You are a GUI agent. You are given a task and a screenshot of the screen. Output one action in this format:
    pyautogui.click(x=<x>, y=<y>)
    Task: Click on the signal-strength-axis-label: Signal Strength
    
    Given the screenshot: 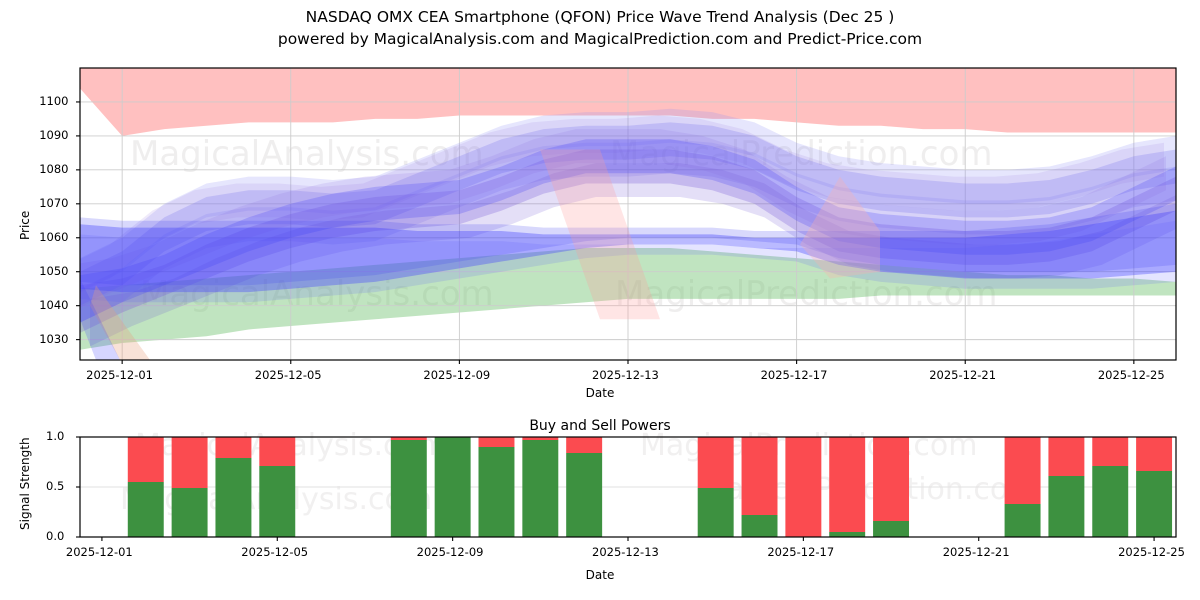 What is the action you would take?
    pyautogui.click(x=25, y=483)
    